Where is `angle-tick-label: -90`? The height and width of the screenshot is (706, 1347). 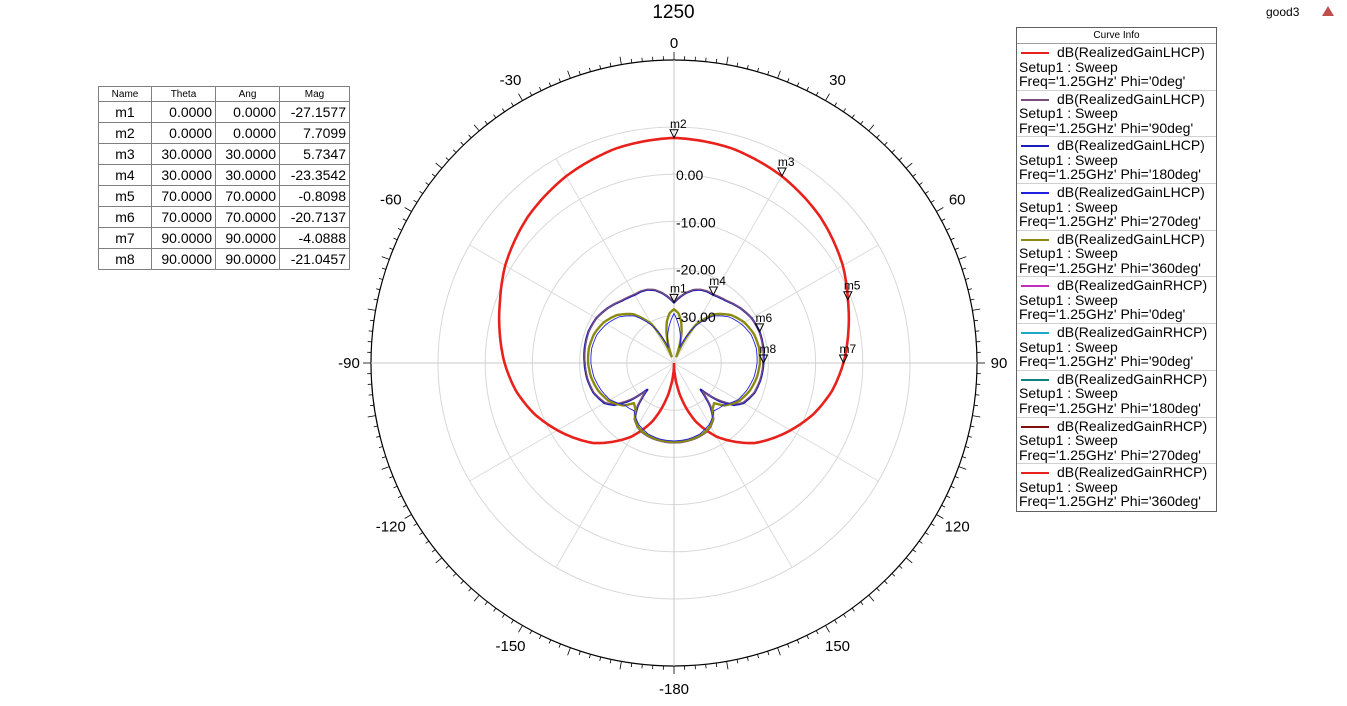 angle-tick-label: -90 is located at coordinates (349, 363).